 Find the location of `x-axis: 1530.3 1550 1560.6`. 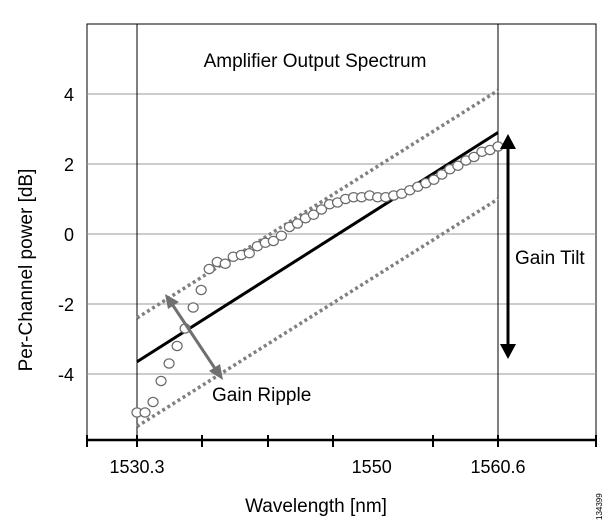

x-axis: 1530.3 1550 1560.6 is located at coordinates (341, 456).